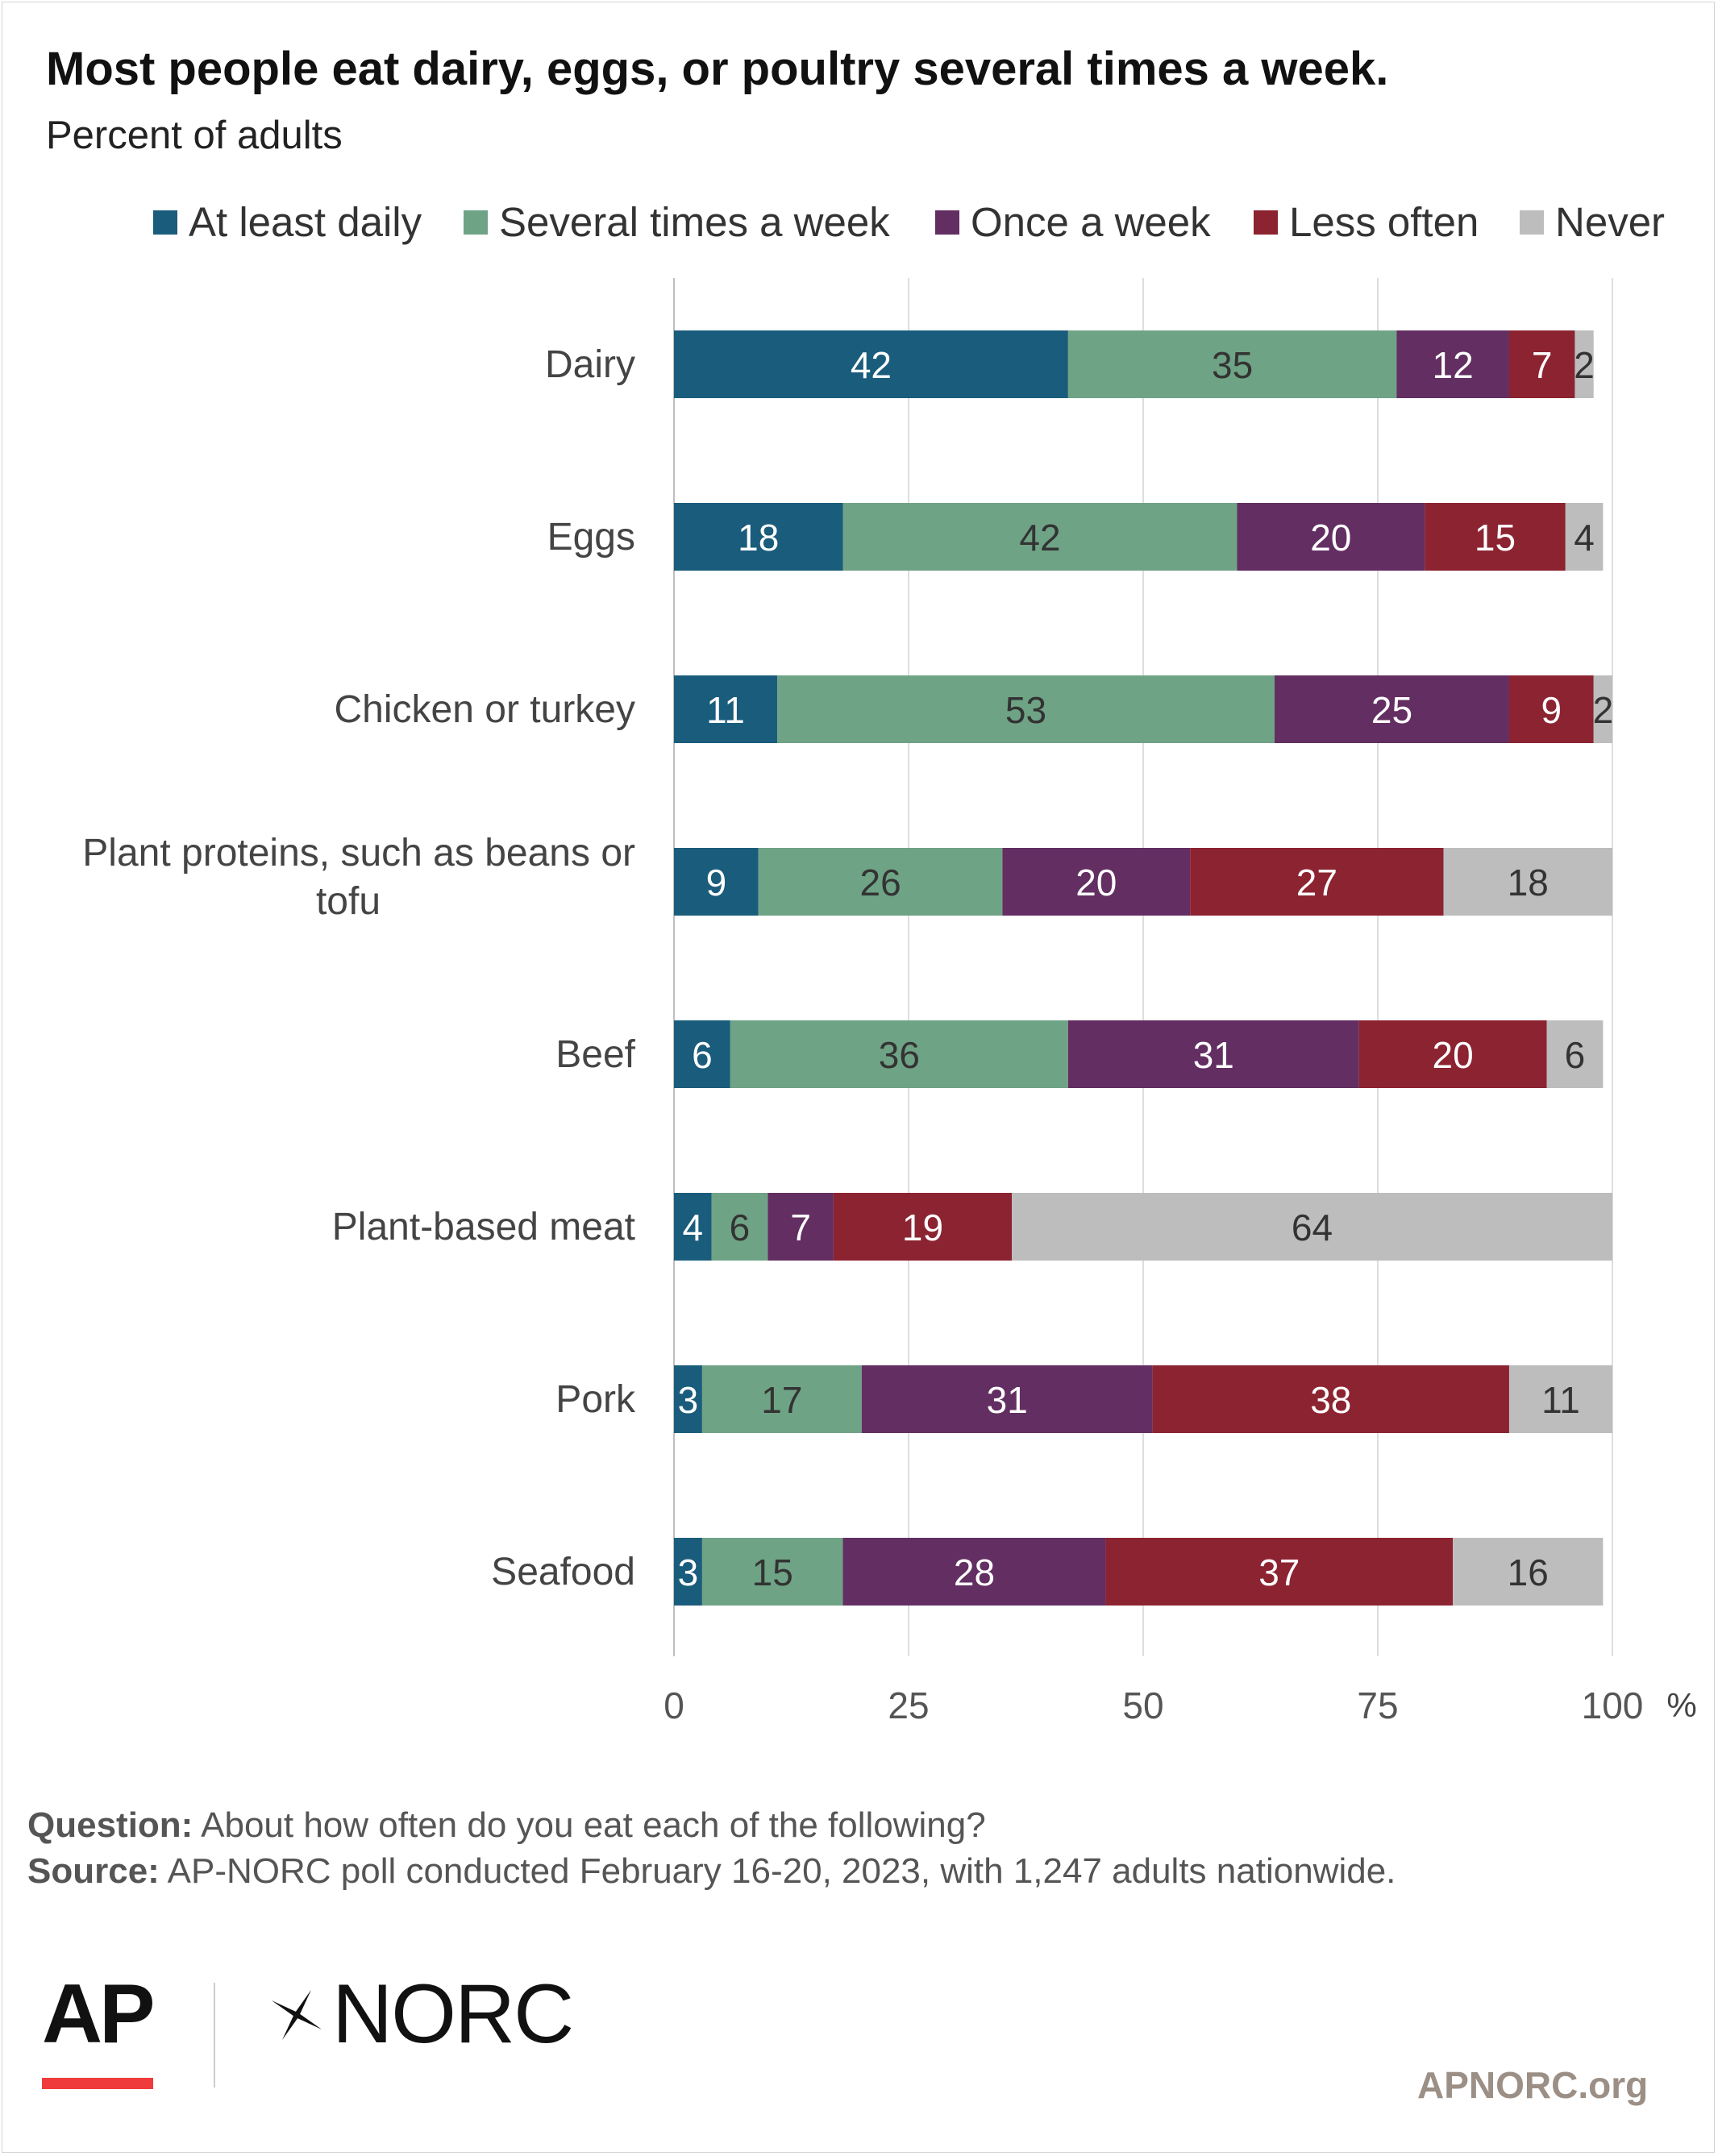  What do you see at coordinates (1142, 1705) in the screenshot?
I see `x-tick-label: 50` at bounding box center [1142, 1705].